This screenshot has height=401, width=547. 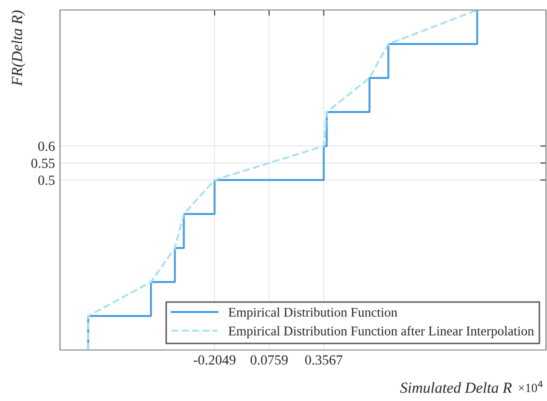 What do you see at coordinates (530, 386) in the screenshot?
I see `text: ×10$^{4}$` at bounding box center [530, 386].